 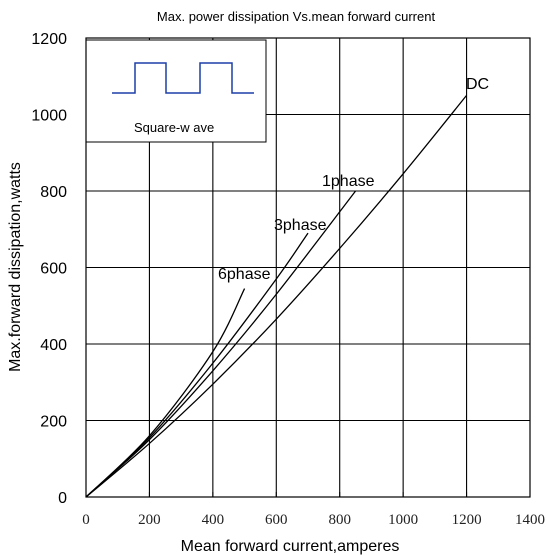 What do you see at coordinates (86, 520) in the screenshot?
I see `x-tick-label: 0` at bounding box center [86, 520].